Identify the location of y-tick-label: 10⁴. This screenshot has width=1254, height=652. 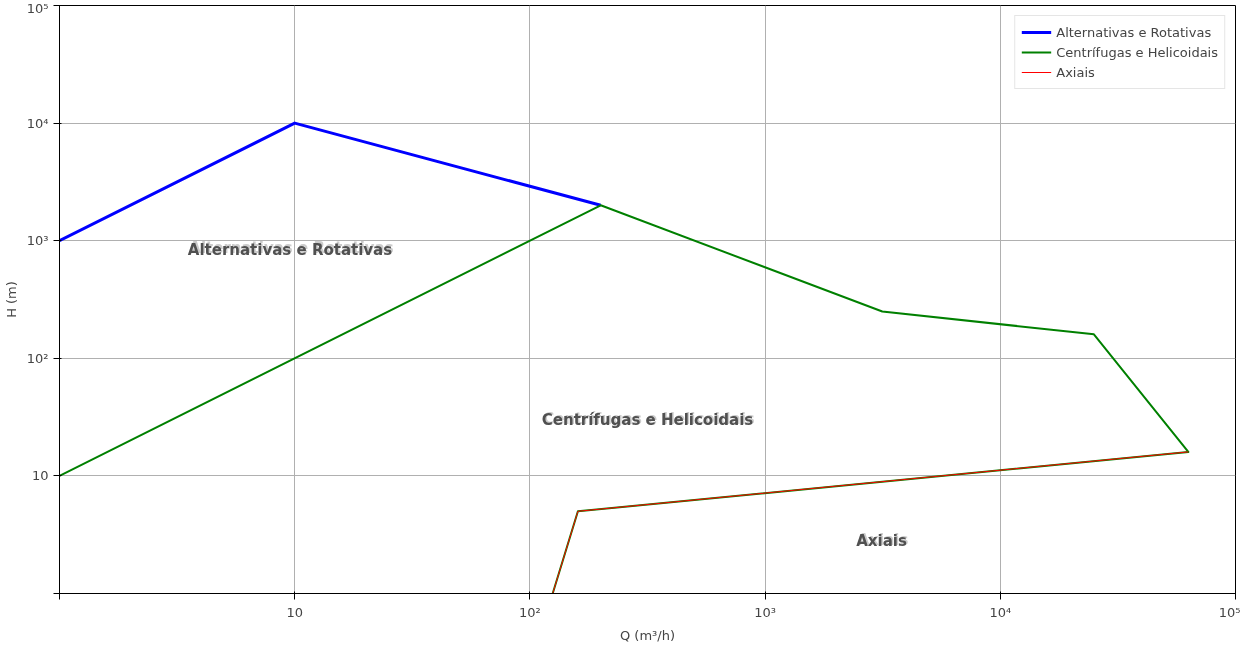
(37, 123).